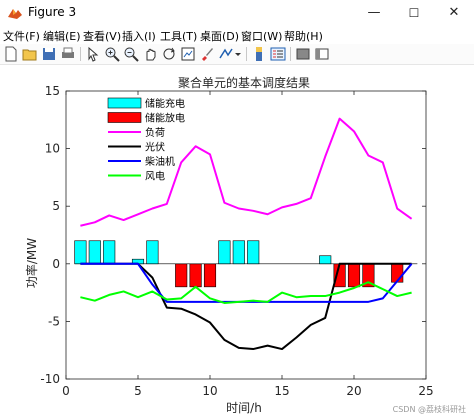 The height and width of the screenshot is (419, 474). Describe the element at coordinates (281, 391) in the screenshot. I see `x-tick-label: 15` at that location.